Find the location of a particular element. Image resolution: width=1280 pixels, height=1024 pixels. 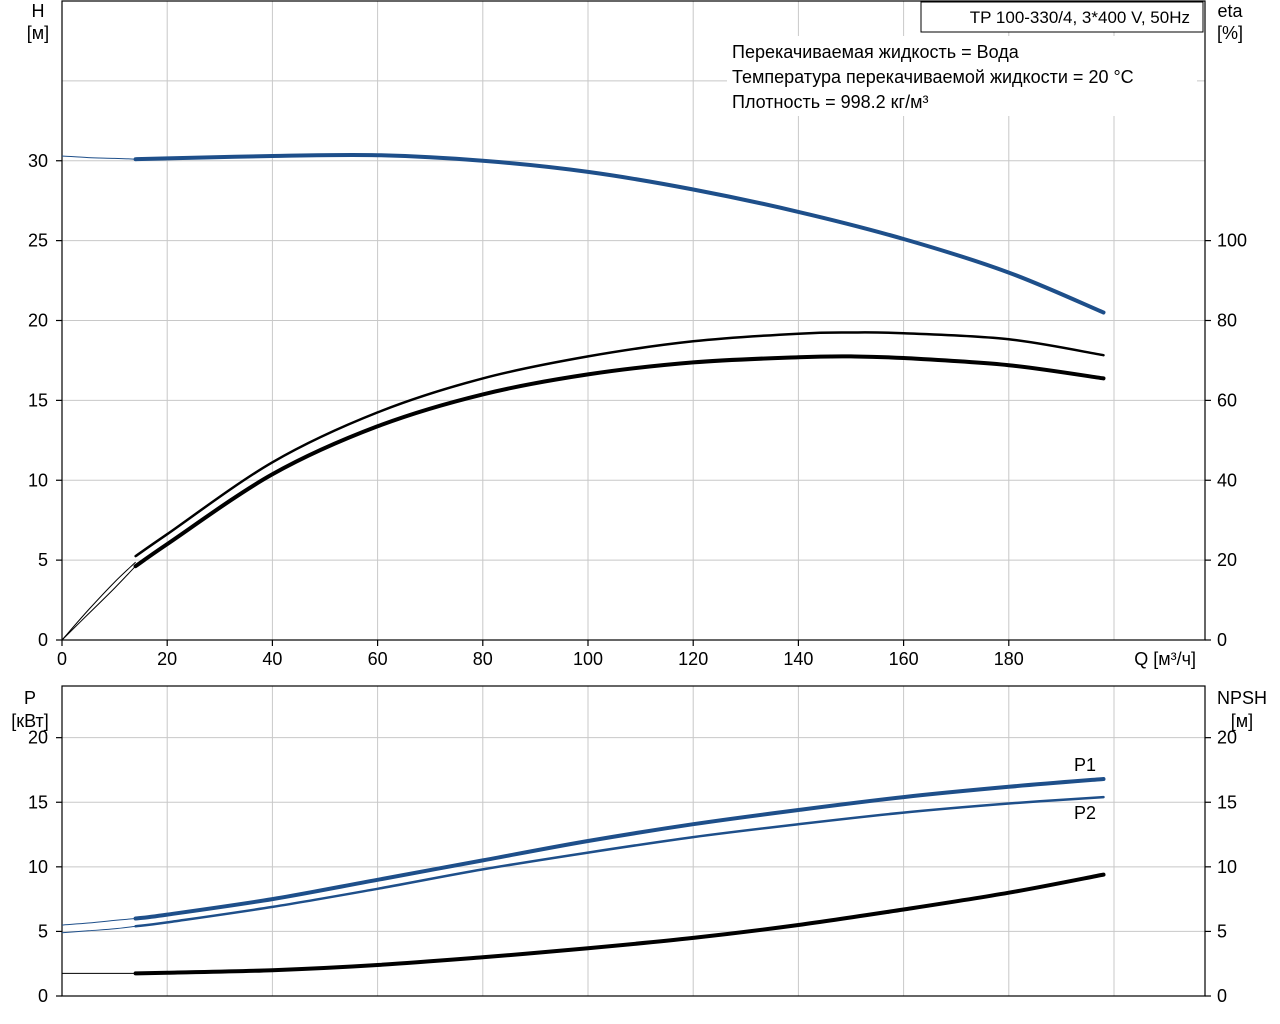

q-axis-tick-label: 160 is located at coordinates (904, 659).